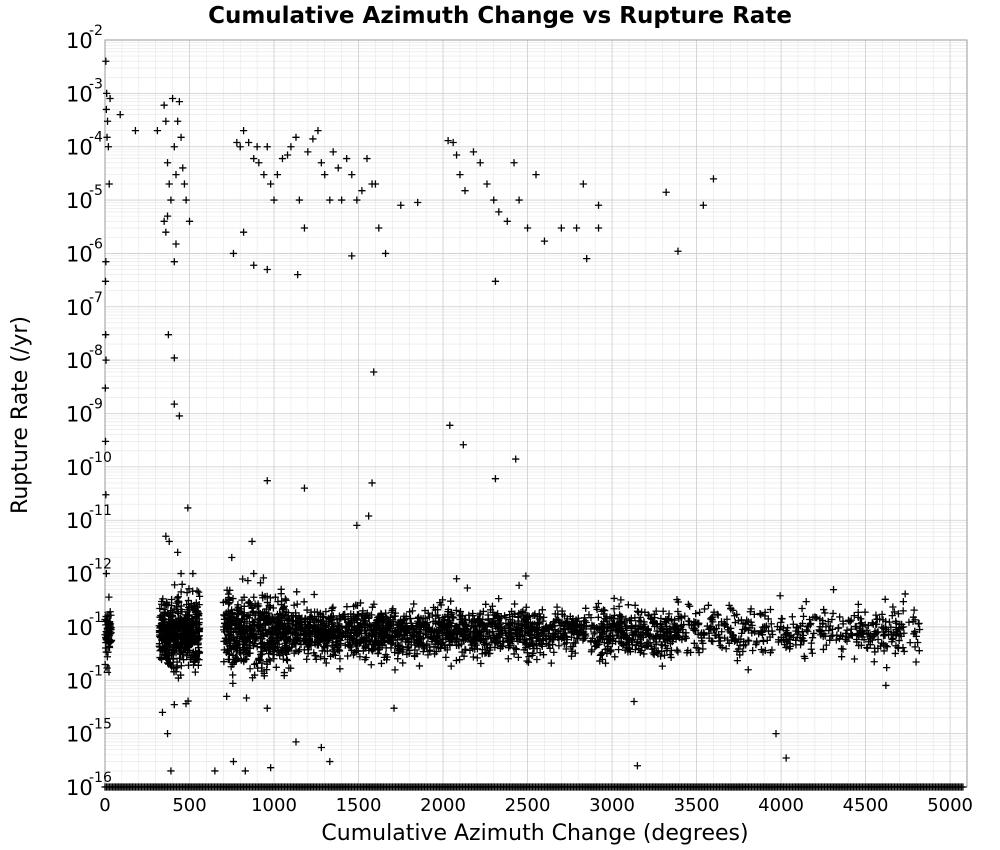 The image size is (1000, 850). I want to click on y-tick-exponent: -14, so click(100, 671).